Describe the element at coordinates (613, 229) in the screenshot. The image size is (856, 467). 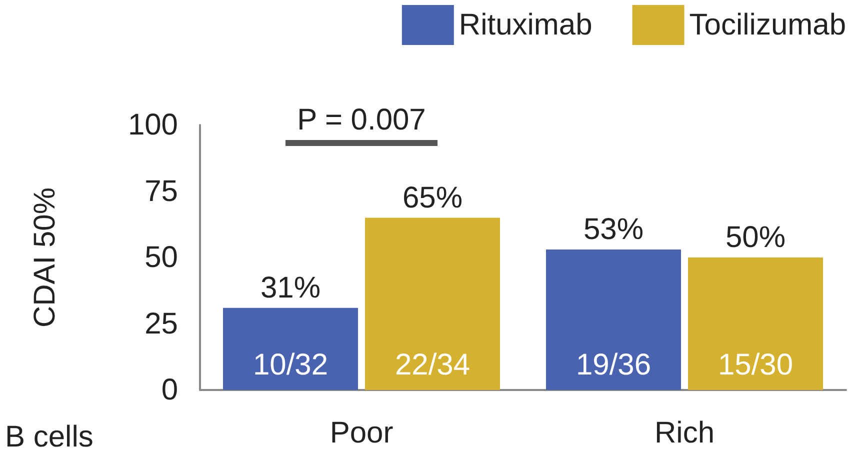
I see `data-label: 53%` at that location.